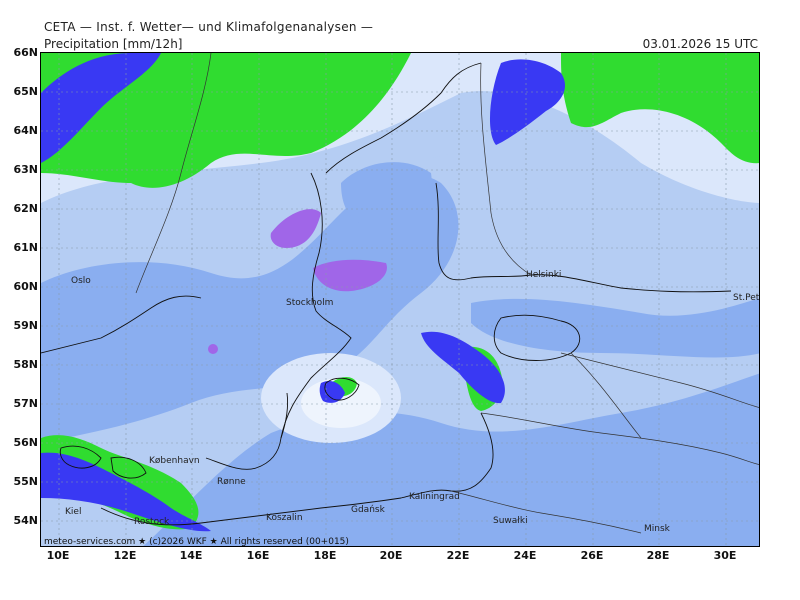 This screenshot has width=800, height=600. What do you see at coordinates (174, 461) in the screenshot?
I see `city-kobenhavn: København` at bounding box center [174, 461].